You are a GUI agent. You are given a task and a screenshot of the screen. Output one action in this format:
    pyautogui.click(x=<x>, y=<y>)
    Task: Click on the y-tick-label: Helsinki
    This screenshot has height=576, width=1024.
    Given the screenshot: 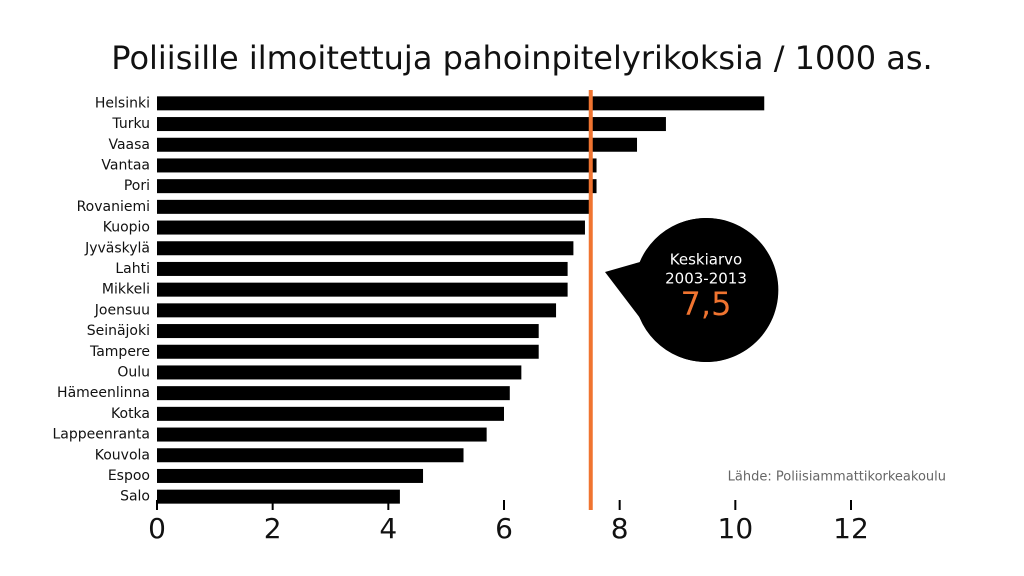 What is the action you would take?
    pyautogui.click(x=122, y=103)
    